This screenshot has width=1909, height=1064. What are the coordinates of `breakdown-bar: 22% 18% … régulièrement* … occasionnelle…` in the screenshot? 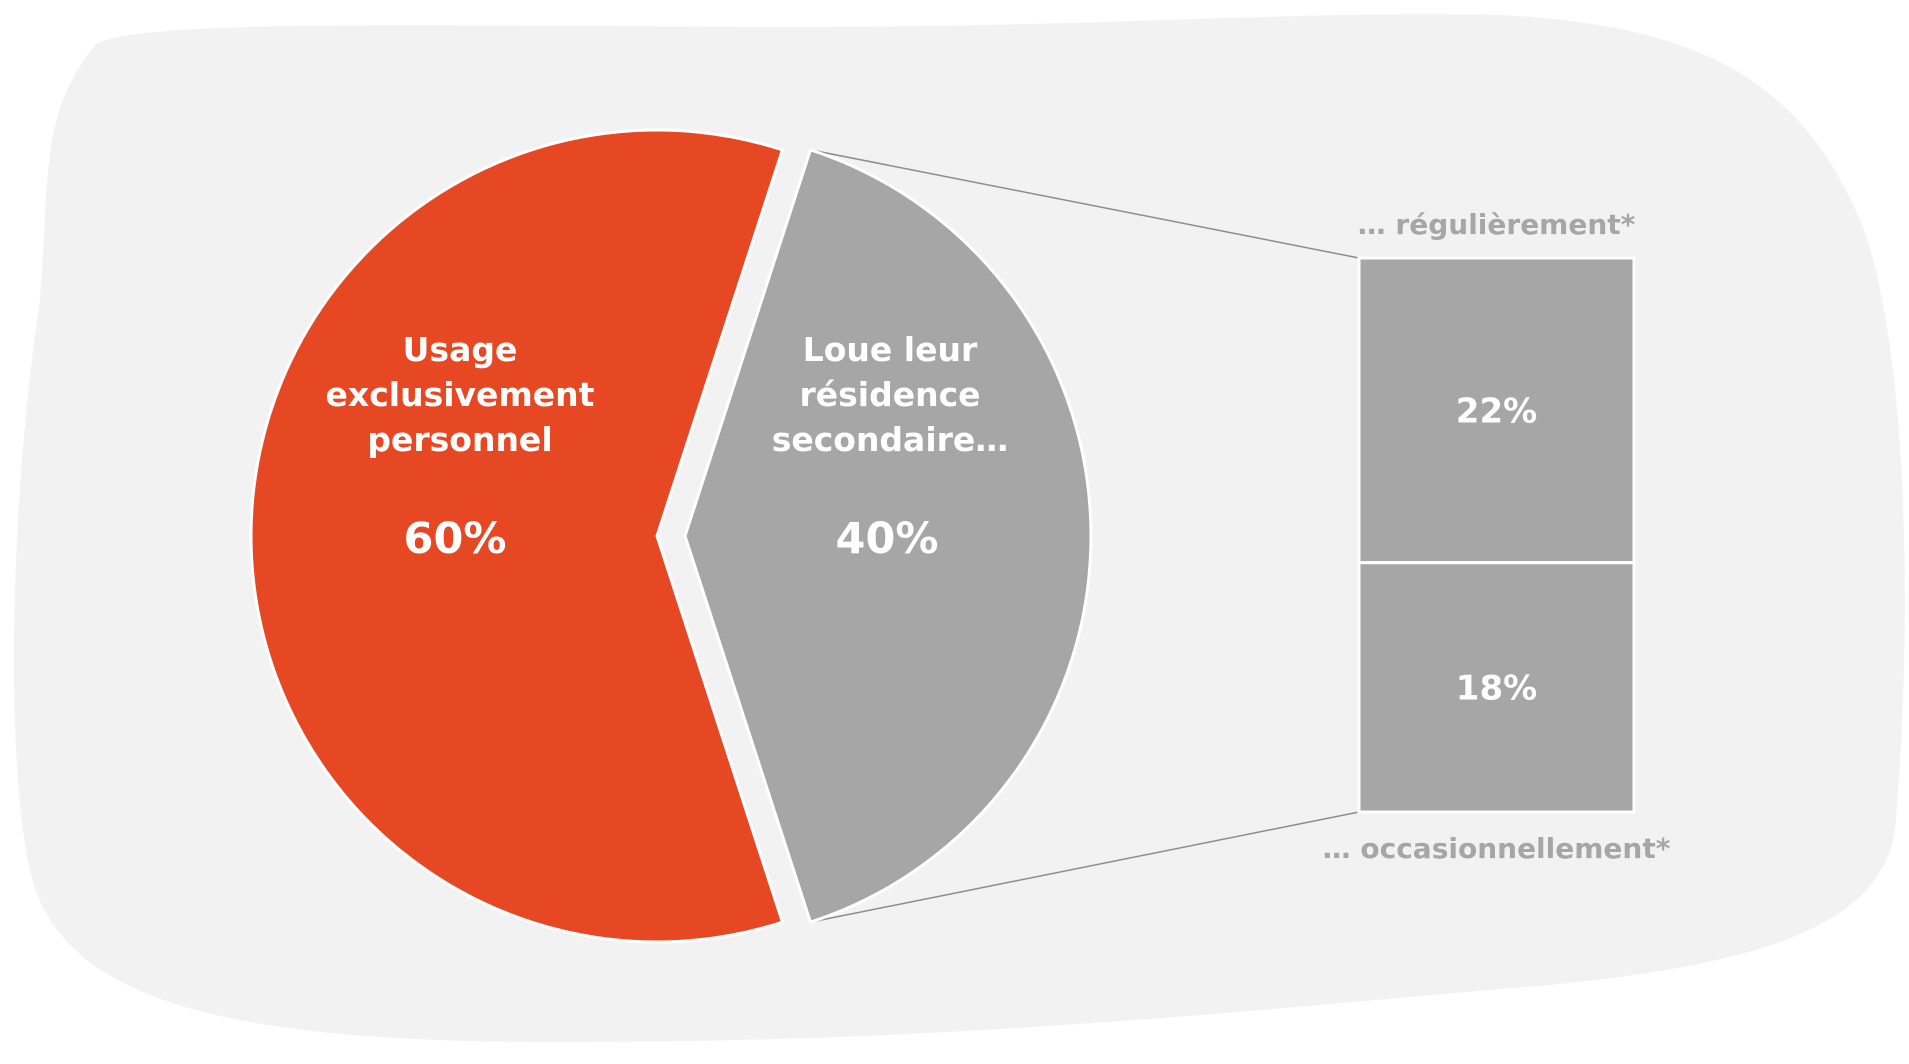 It's located at (1497, 536).